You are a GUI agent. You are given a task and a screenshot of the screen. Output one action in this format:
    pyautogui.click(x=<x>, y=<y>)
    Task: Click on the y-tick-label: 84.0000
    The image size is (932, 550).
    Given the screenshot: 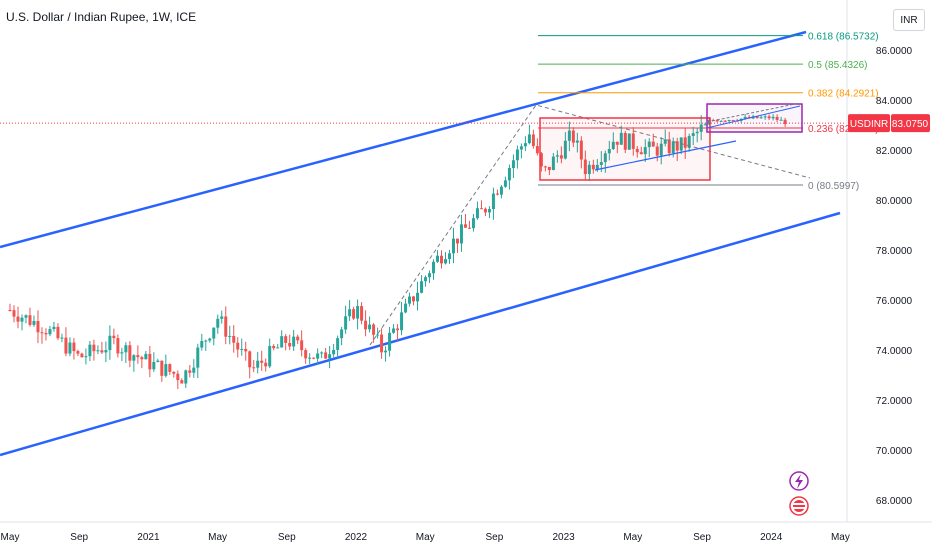 What is the action you would take?
    pyautogui.click(x=894, y=101)
    